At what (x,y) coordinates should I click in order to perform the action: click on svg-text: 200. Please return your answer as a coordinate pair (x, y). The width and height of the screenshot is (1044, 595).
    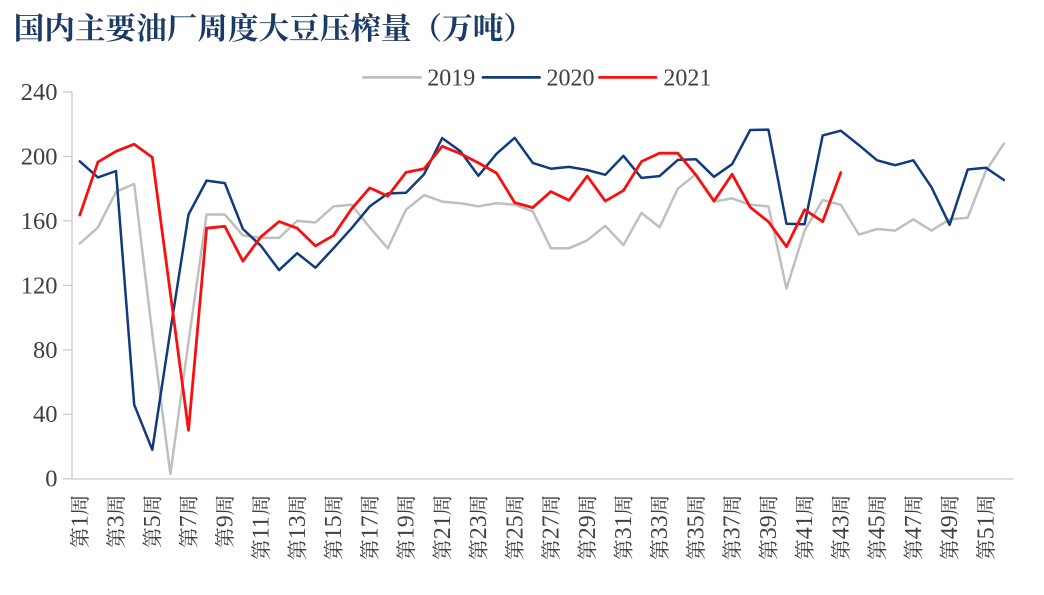
    Looking at the image, I should click on (39, 156).